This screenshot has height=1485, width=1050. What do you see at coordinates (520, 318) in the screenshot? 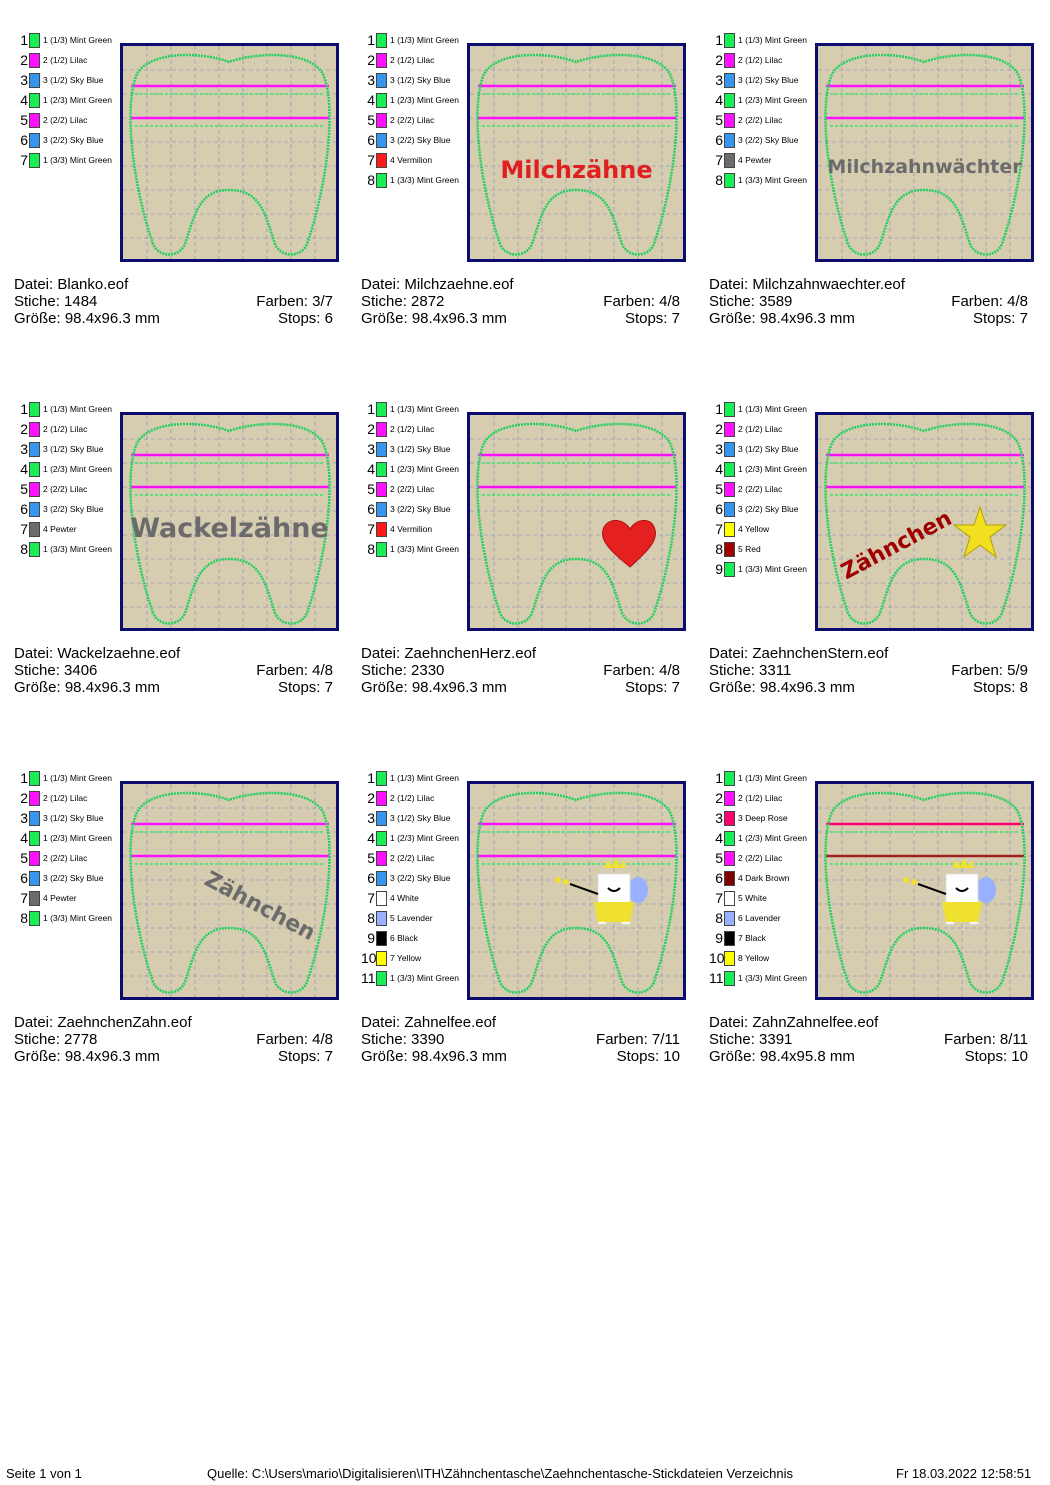
I see `size-line: Größe: 98.4x96.3 mm Stops: 7` at bounding box center [520, 318].